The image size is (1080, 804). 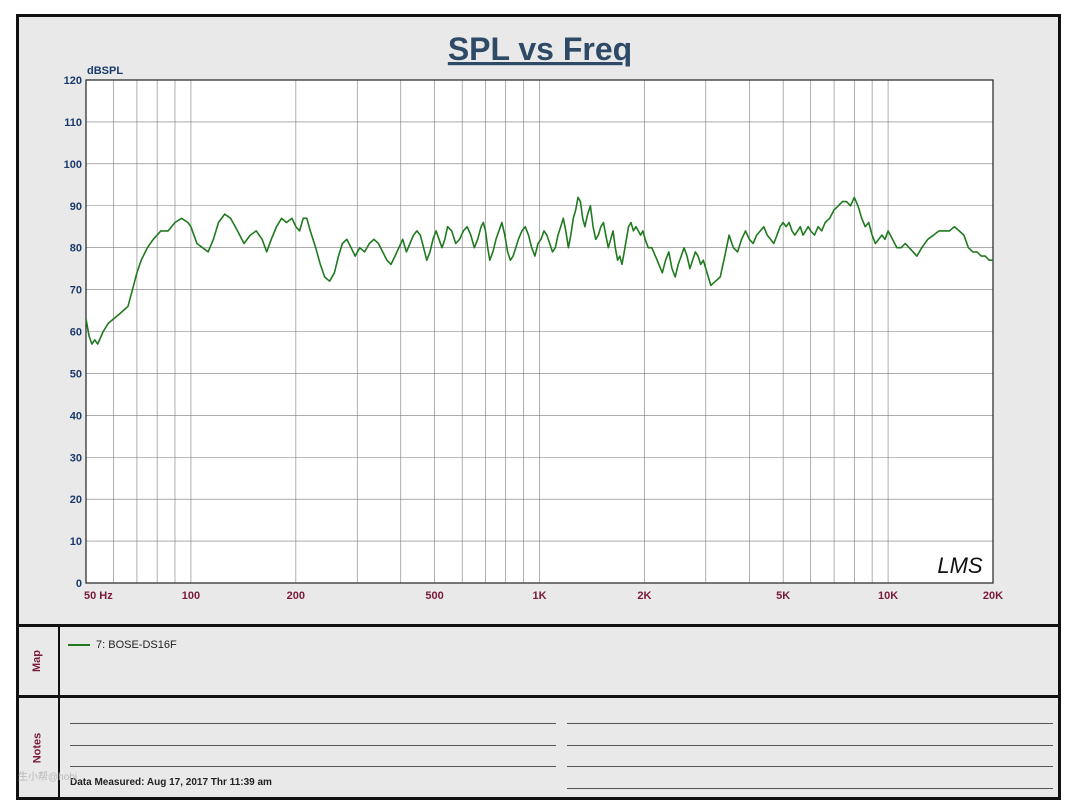 I want to click on y-tick-label: 60, so click(x=76, y=333).